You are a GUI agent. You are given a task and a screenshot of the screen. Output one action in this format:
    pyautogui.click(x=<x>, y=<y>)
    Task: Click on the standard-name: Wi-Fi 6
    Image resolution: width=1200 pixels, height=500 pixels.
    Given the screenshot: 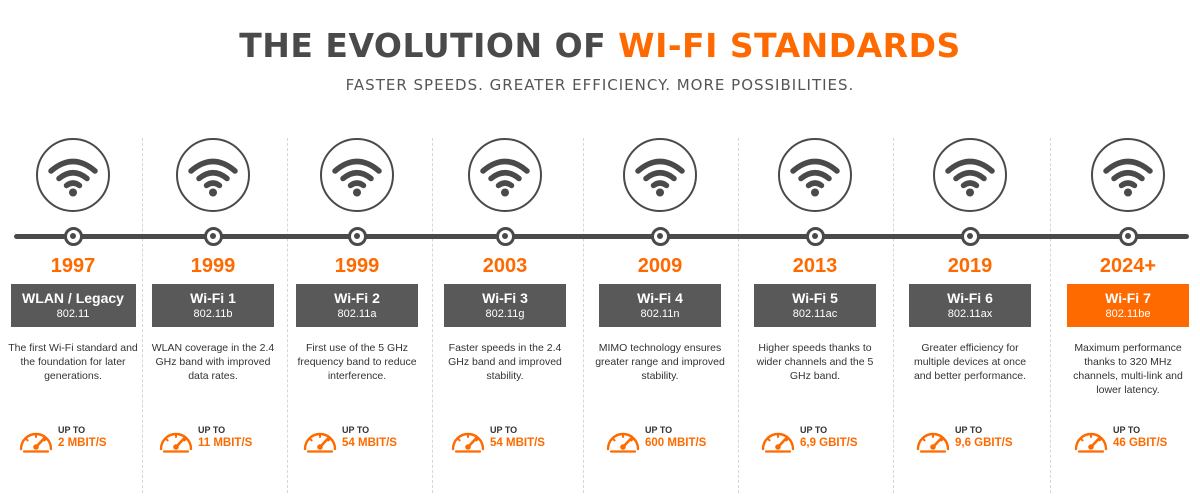 What is the action you would take?
    pyautogui.click(x=970, y=298)
    